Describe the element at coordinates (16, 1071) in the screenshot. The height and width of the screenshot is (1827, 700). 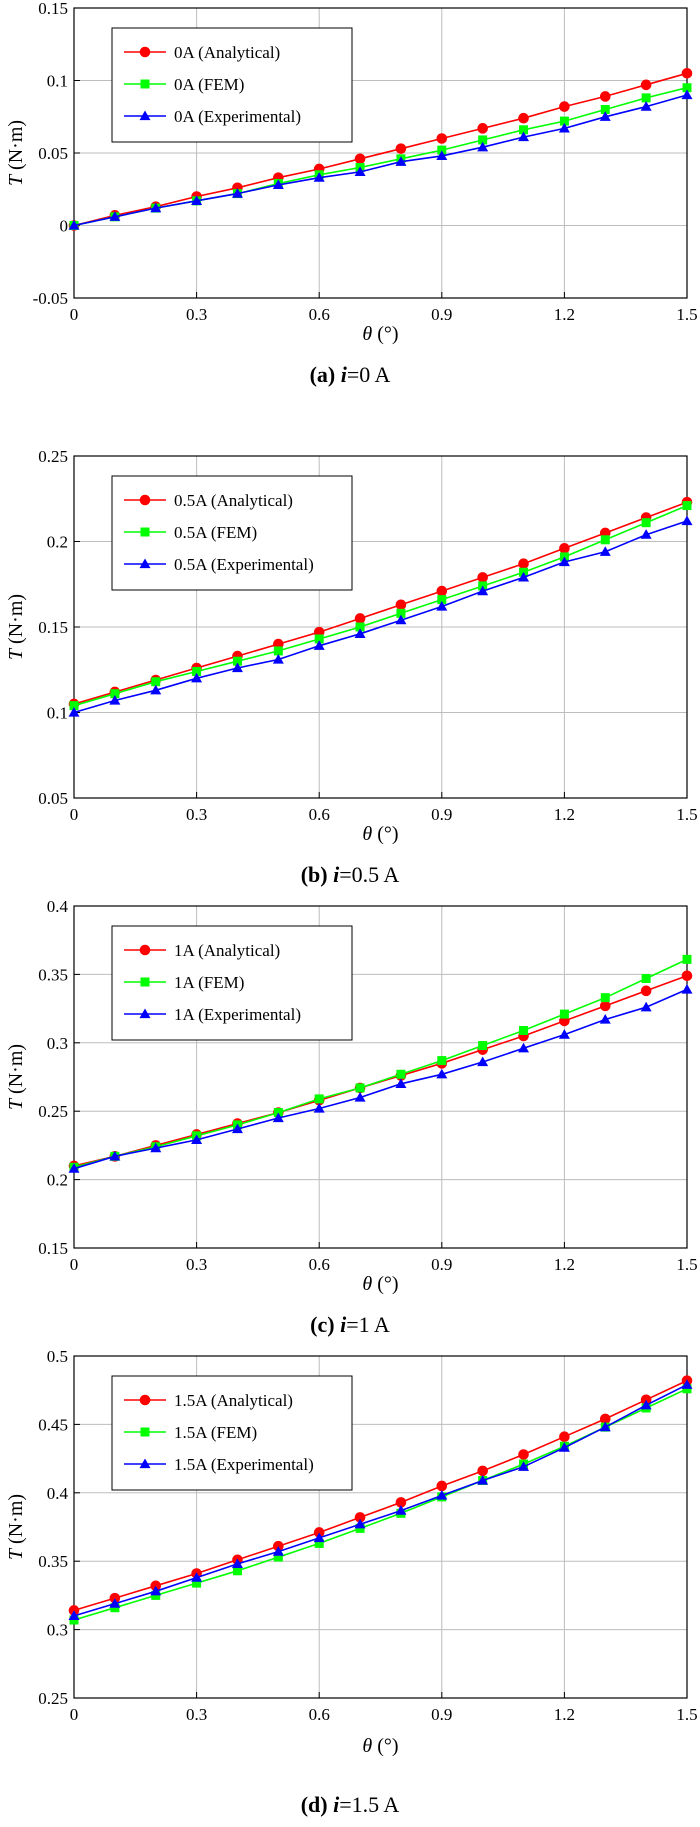
I see `y-axis-label-unit: (N·m)` at that location.